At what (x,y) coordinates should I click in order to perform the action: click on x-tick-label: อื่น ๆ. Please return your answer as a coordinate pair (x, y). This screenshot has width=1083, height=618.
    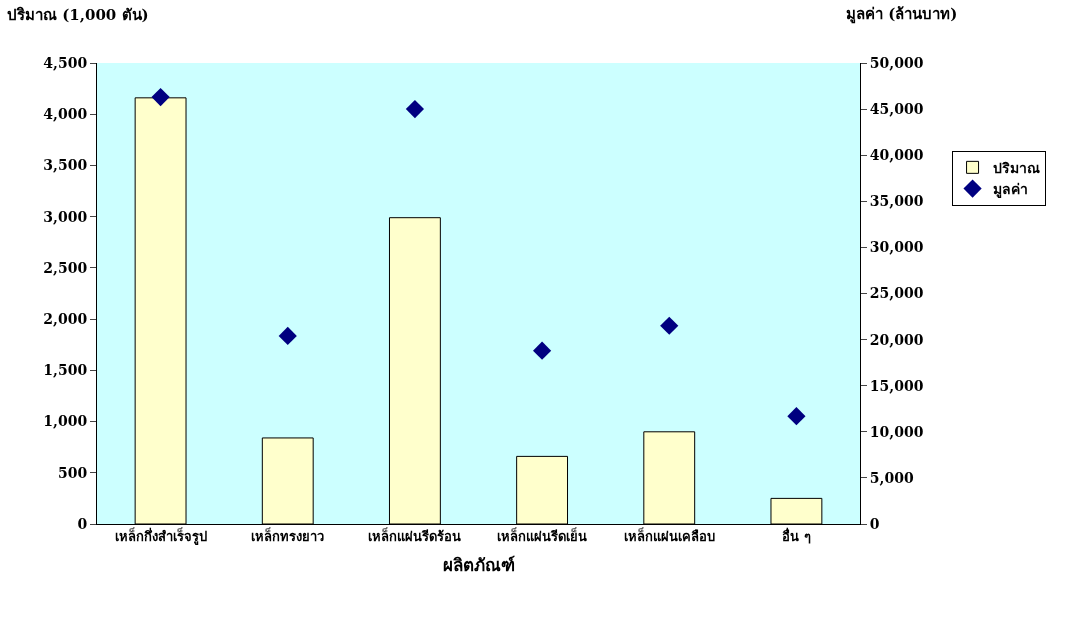
    Looking at the image, I should click on (796, 535).